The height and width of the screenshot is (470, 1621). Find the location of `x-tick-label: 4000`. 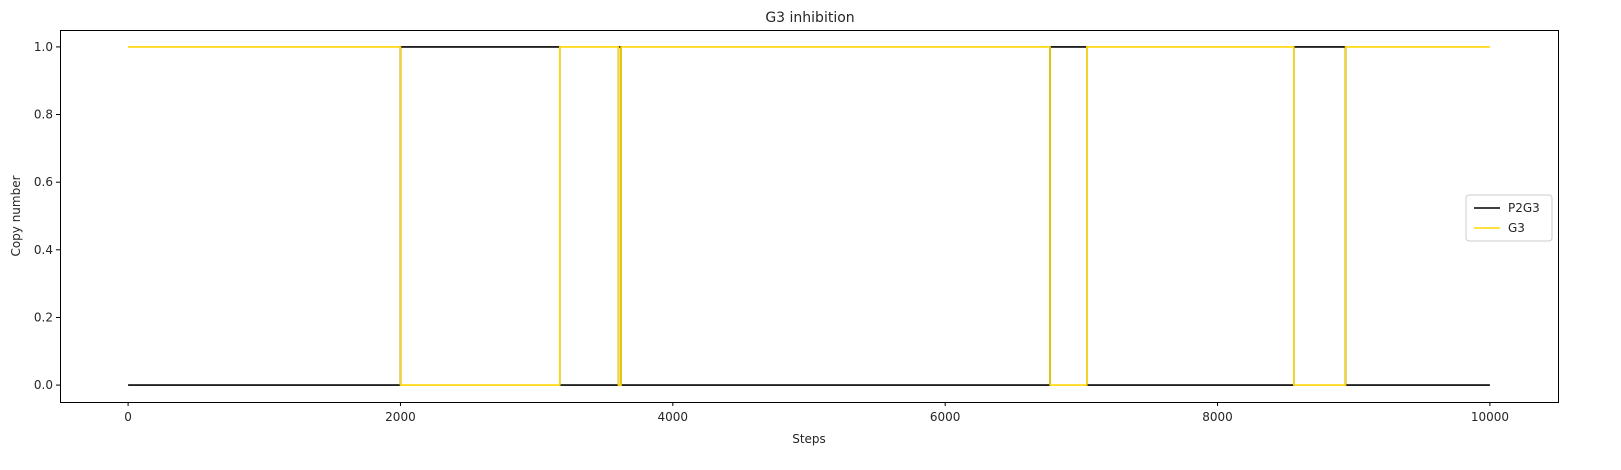

x-tick-label: 4000 is located at coordinates (673, 417).